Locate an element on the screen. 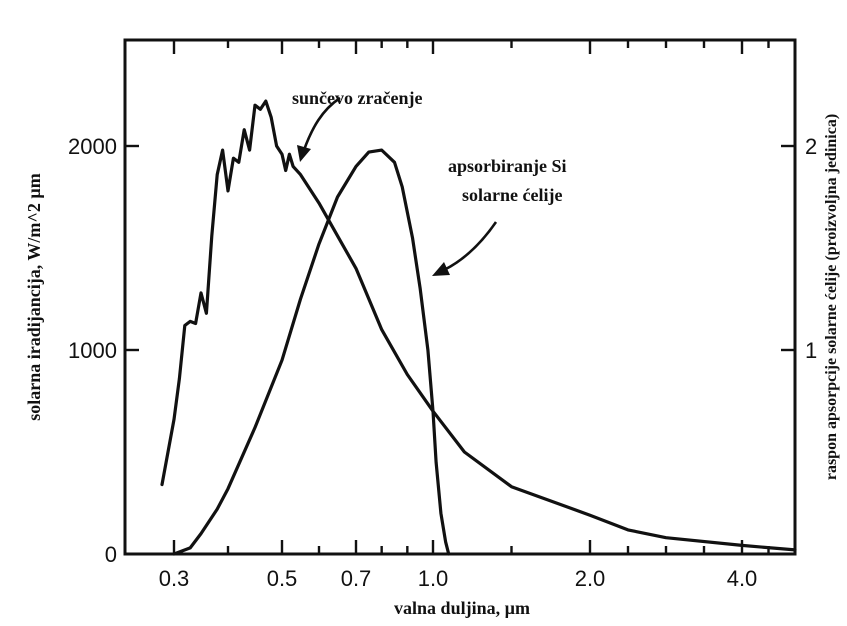  y-axis-left-title: solarna iradijancija, W/m^2 µm is located at coordinates (34, 297).